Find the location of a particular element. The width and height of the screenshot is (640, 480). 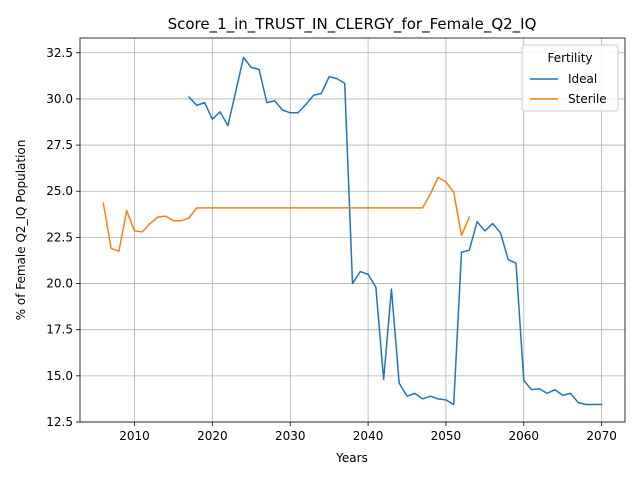

y-tick-label: 30.0 is located at coordinates (59, 99).